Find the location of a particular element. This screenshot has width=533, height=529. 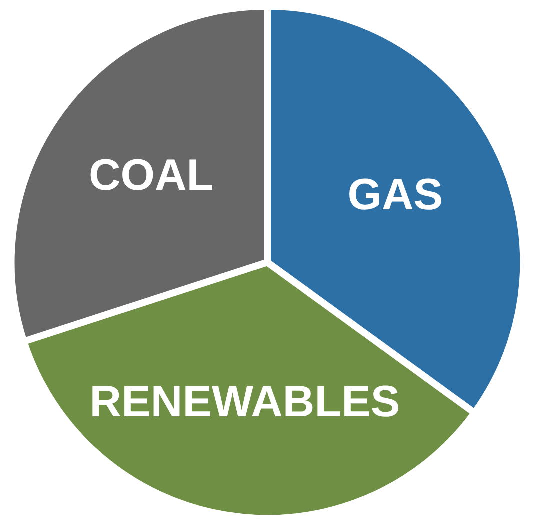

slice-label: COAL is located at coordinates (151, 175).